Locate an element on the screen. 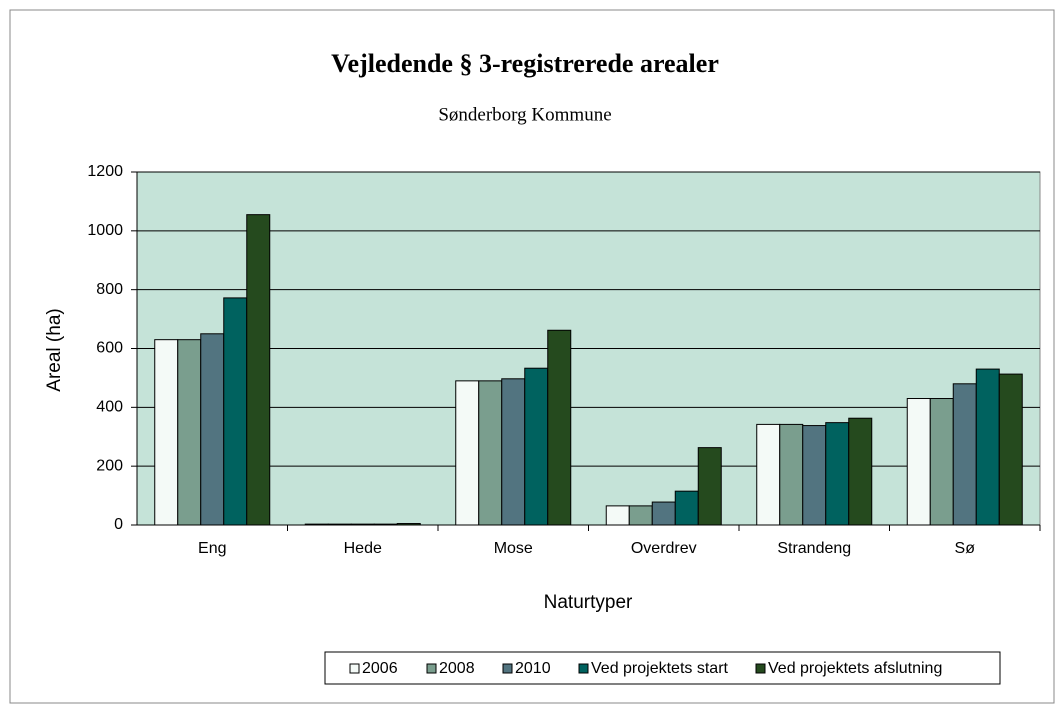 This screenshot has height=709, width=1055. x-tick-label: Mose is located at coordinates (513, 548).